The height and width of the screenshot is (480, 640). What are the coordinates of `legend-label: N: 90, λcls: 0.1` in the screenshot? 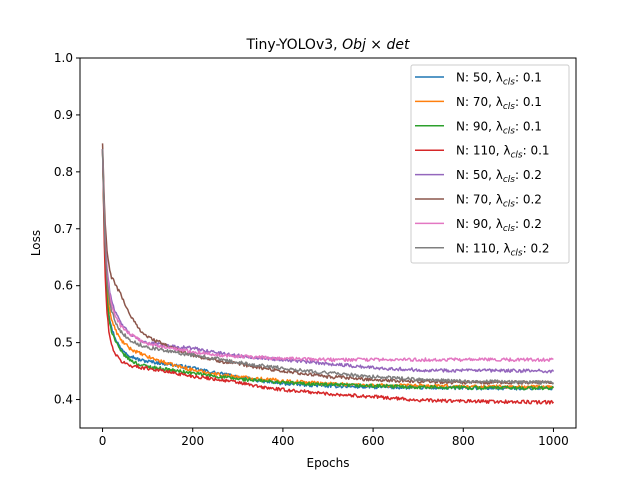 It's located at (499, 127).